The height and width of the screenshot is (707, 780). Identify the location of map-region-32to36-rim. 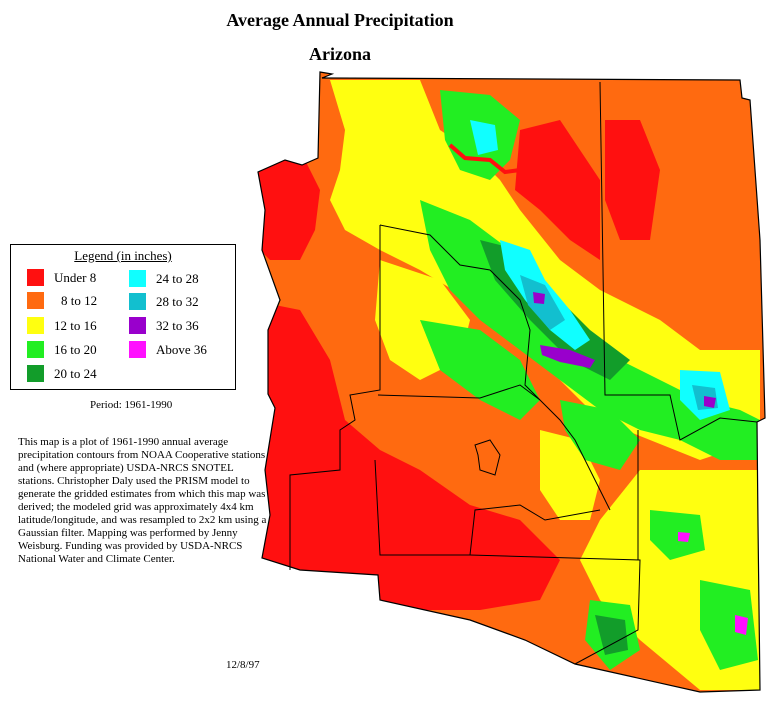
(567, 356).